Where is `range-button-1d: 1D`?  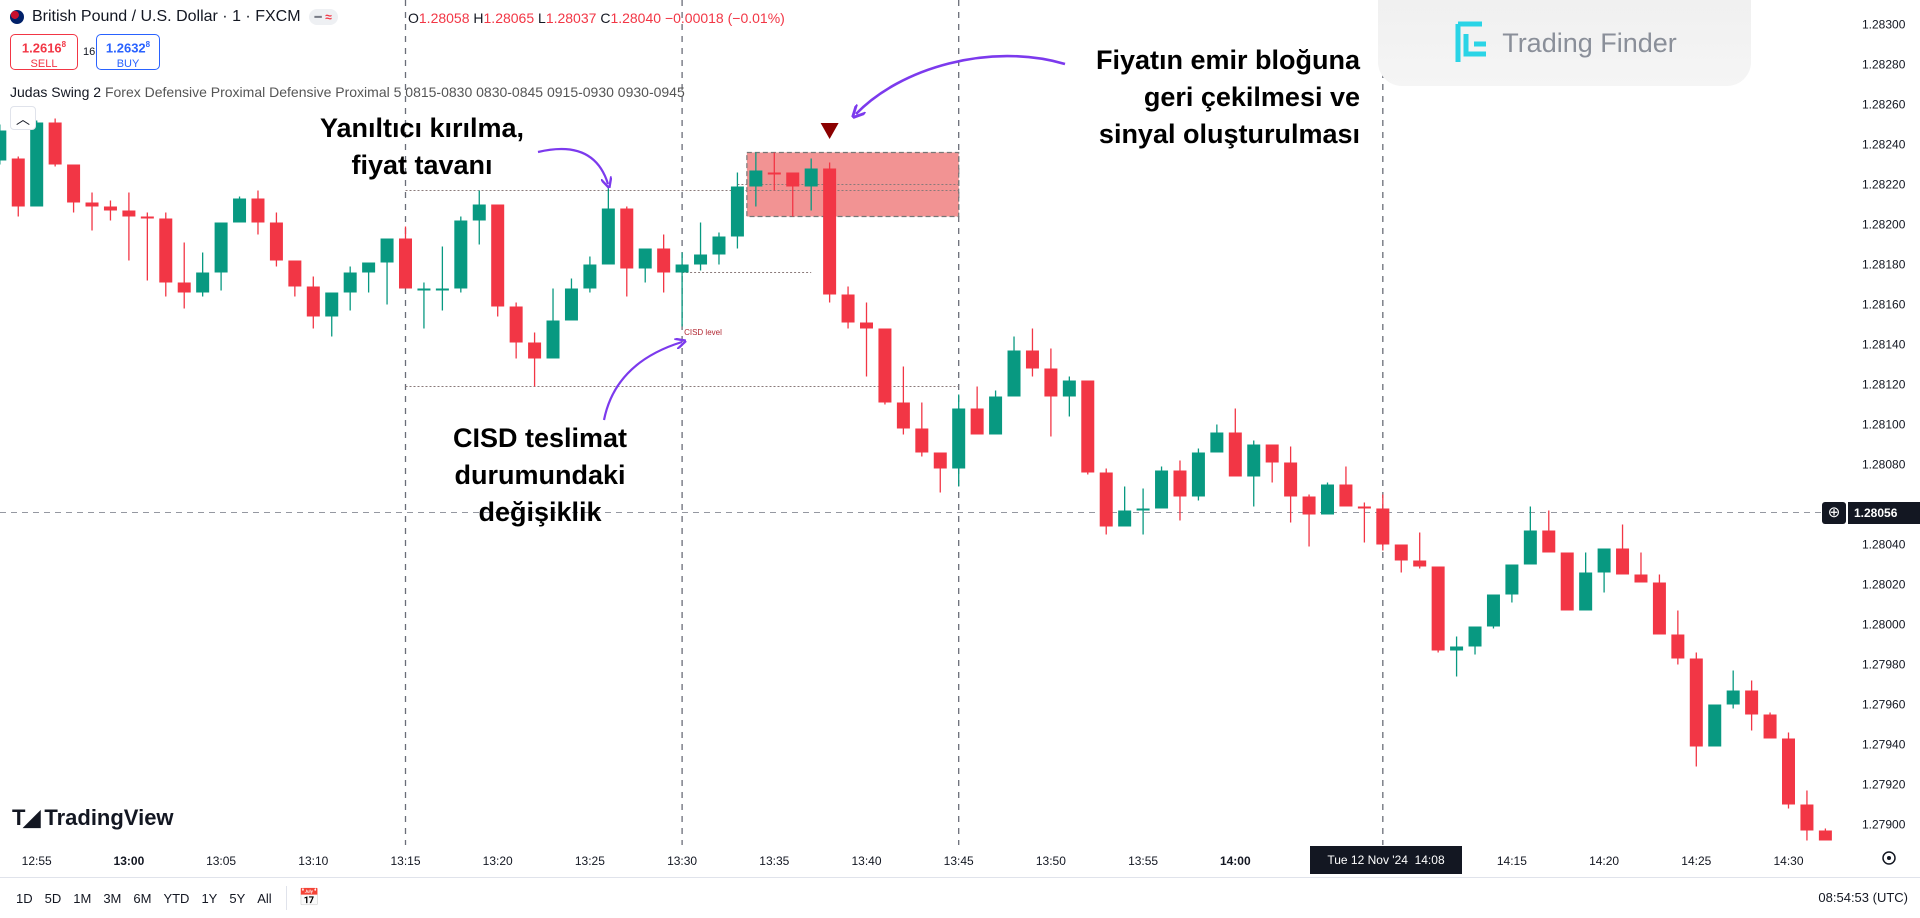 range-button-1d: 1D is located at coordinates (24, 898).